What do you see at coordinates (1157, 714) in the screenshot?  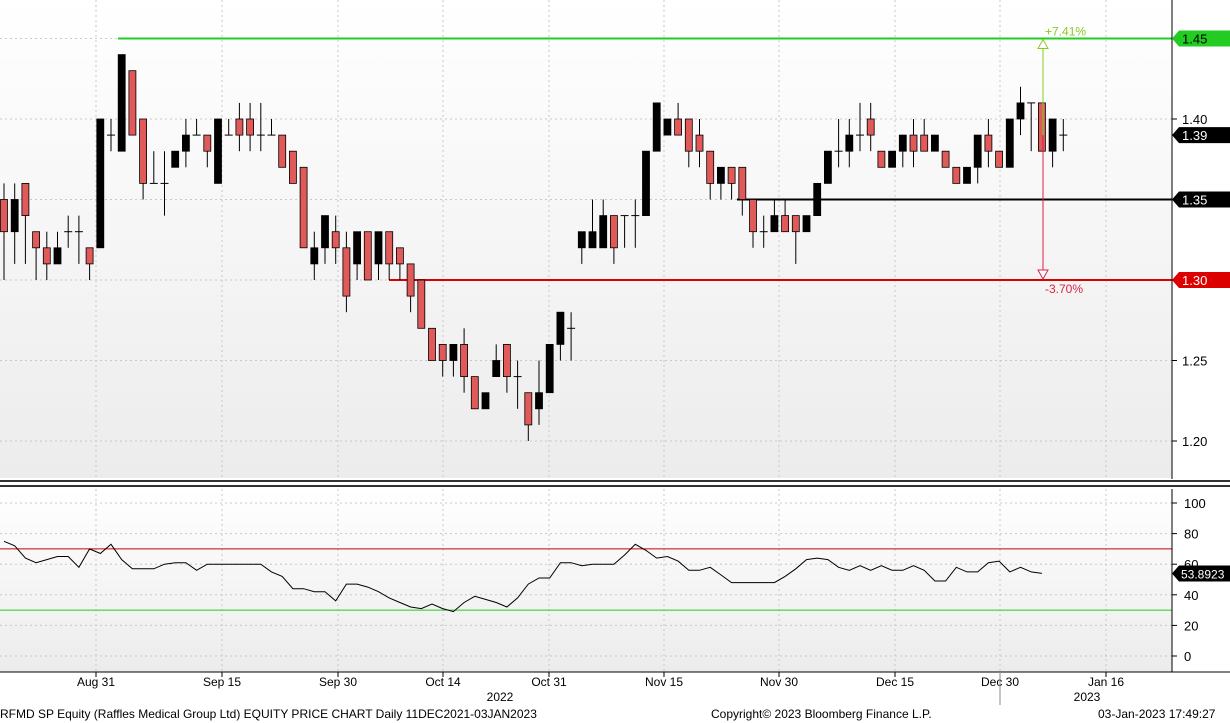 I see `timestamp: 03-Jan-2023 17:49:27` at bounding box center [1157, 714].